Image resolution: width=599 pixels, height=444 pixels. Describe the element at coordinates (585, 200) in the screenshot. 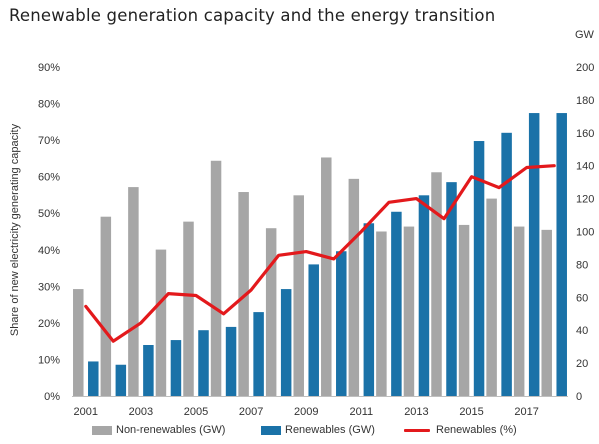

I see `right-y-tick-label: 120` at that location.